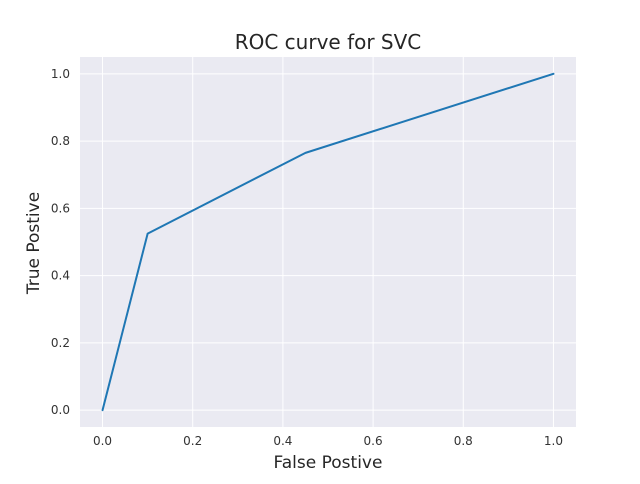  I want to click on x-tick-label-0: 0.0, so click(102, 441).